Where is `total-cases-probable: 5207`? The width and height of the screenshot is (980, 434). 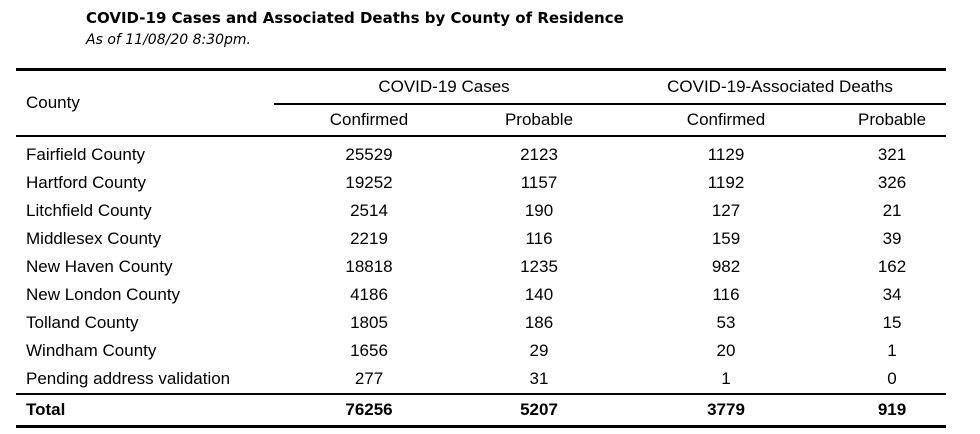 total-cases-probable: 5207 is located at coordinates (539, 410).